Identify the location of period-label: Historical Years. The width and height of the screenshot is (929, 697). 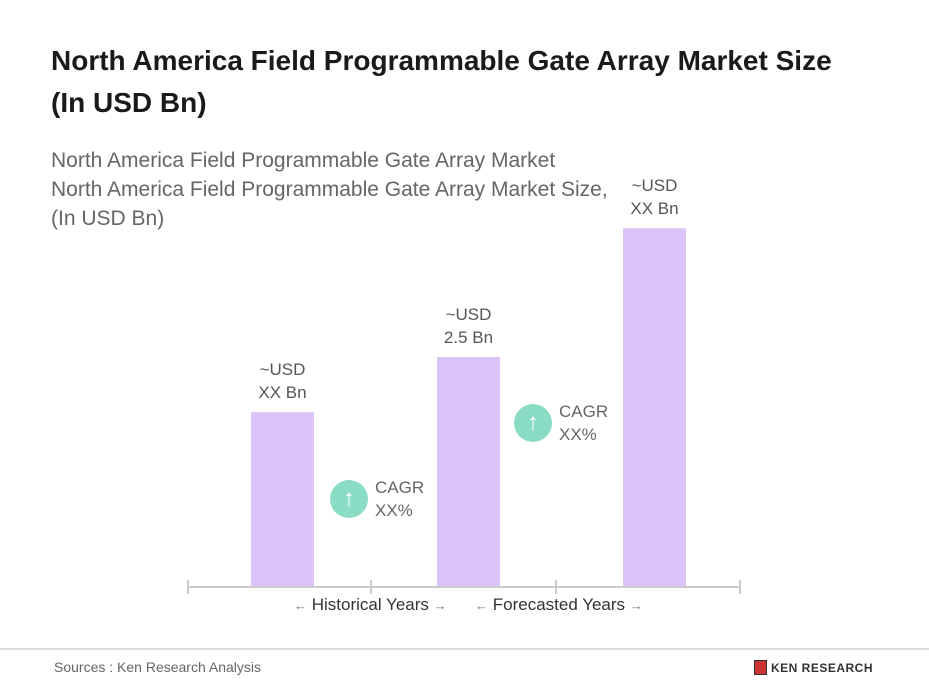
(370, 604).